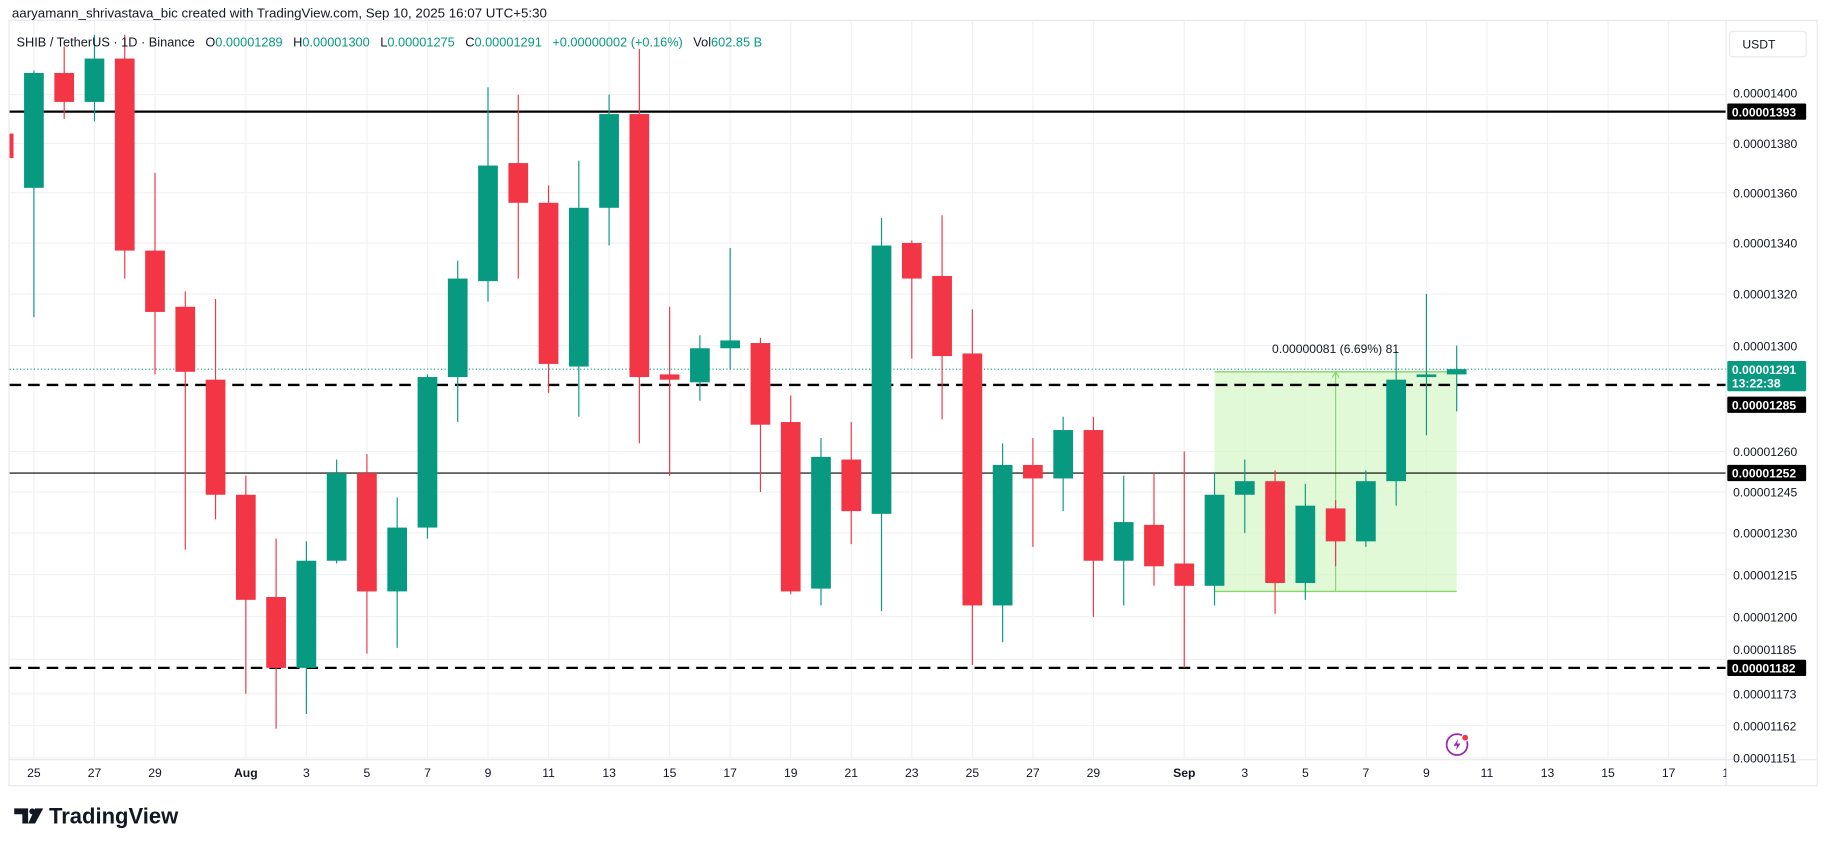 The image size is (1825, 849). I want to click on line-price-tag-bg, so click(1767, 668).